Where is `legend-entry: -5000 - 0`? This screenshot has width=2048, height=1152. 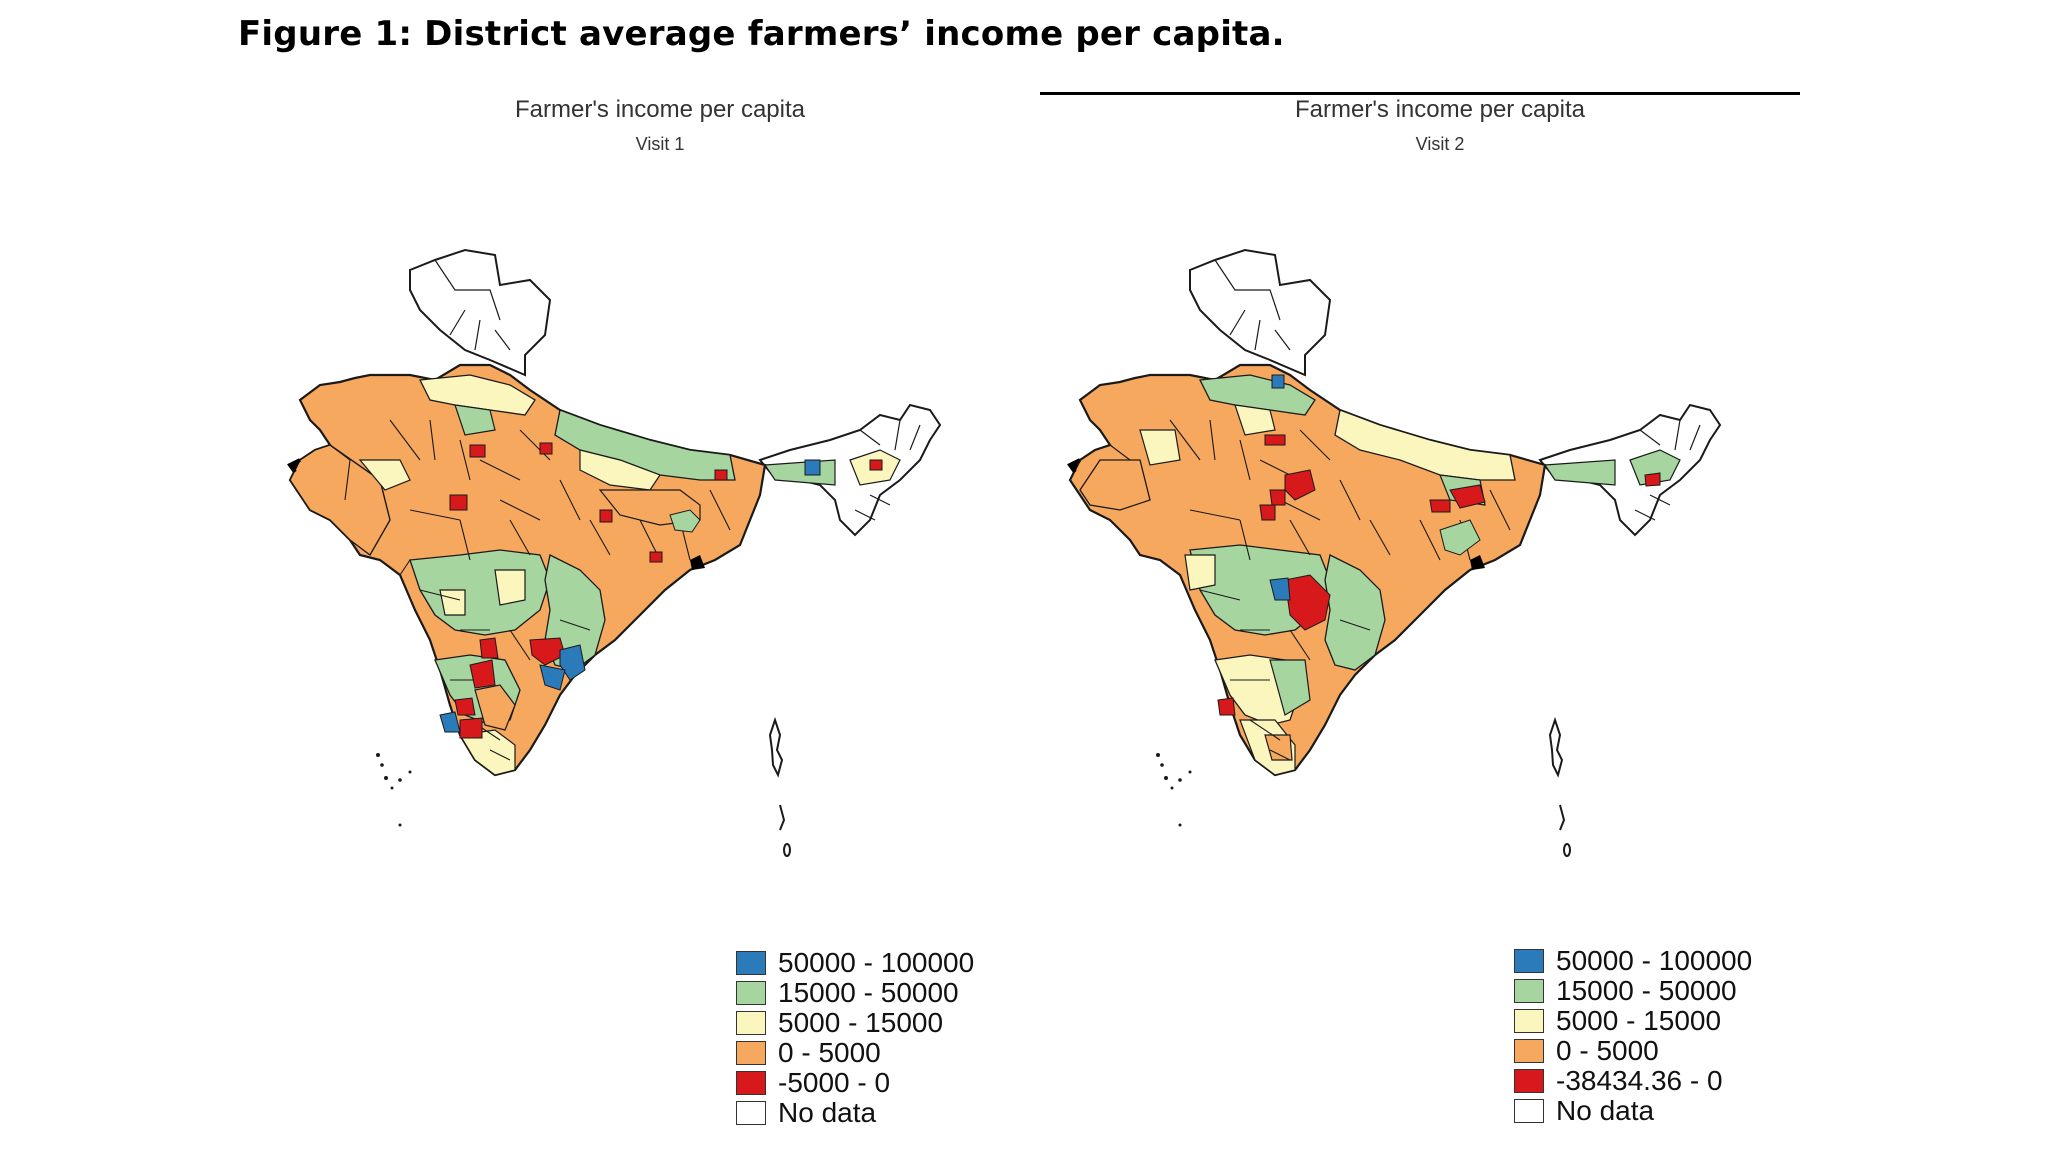
legend-entry: -5000 - 0 is located at coordinates (855, 1082).